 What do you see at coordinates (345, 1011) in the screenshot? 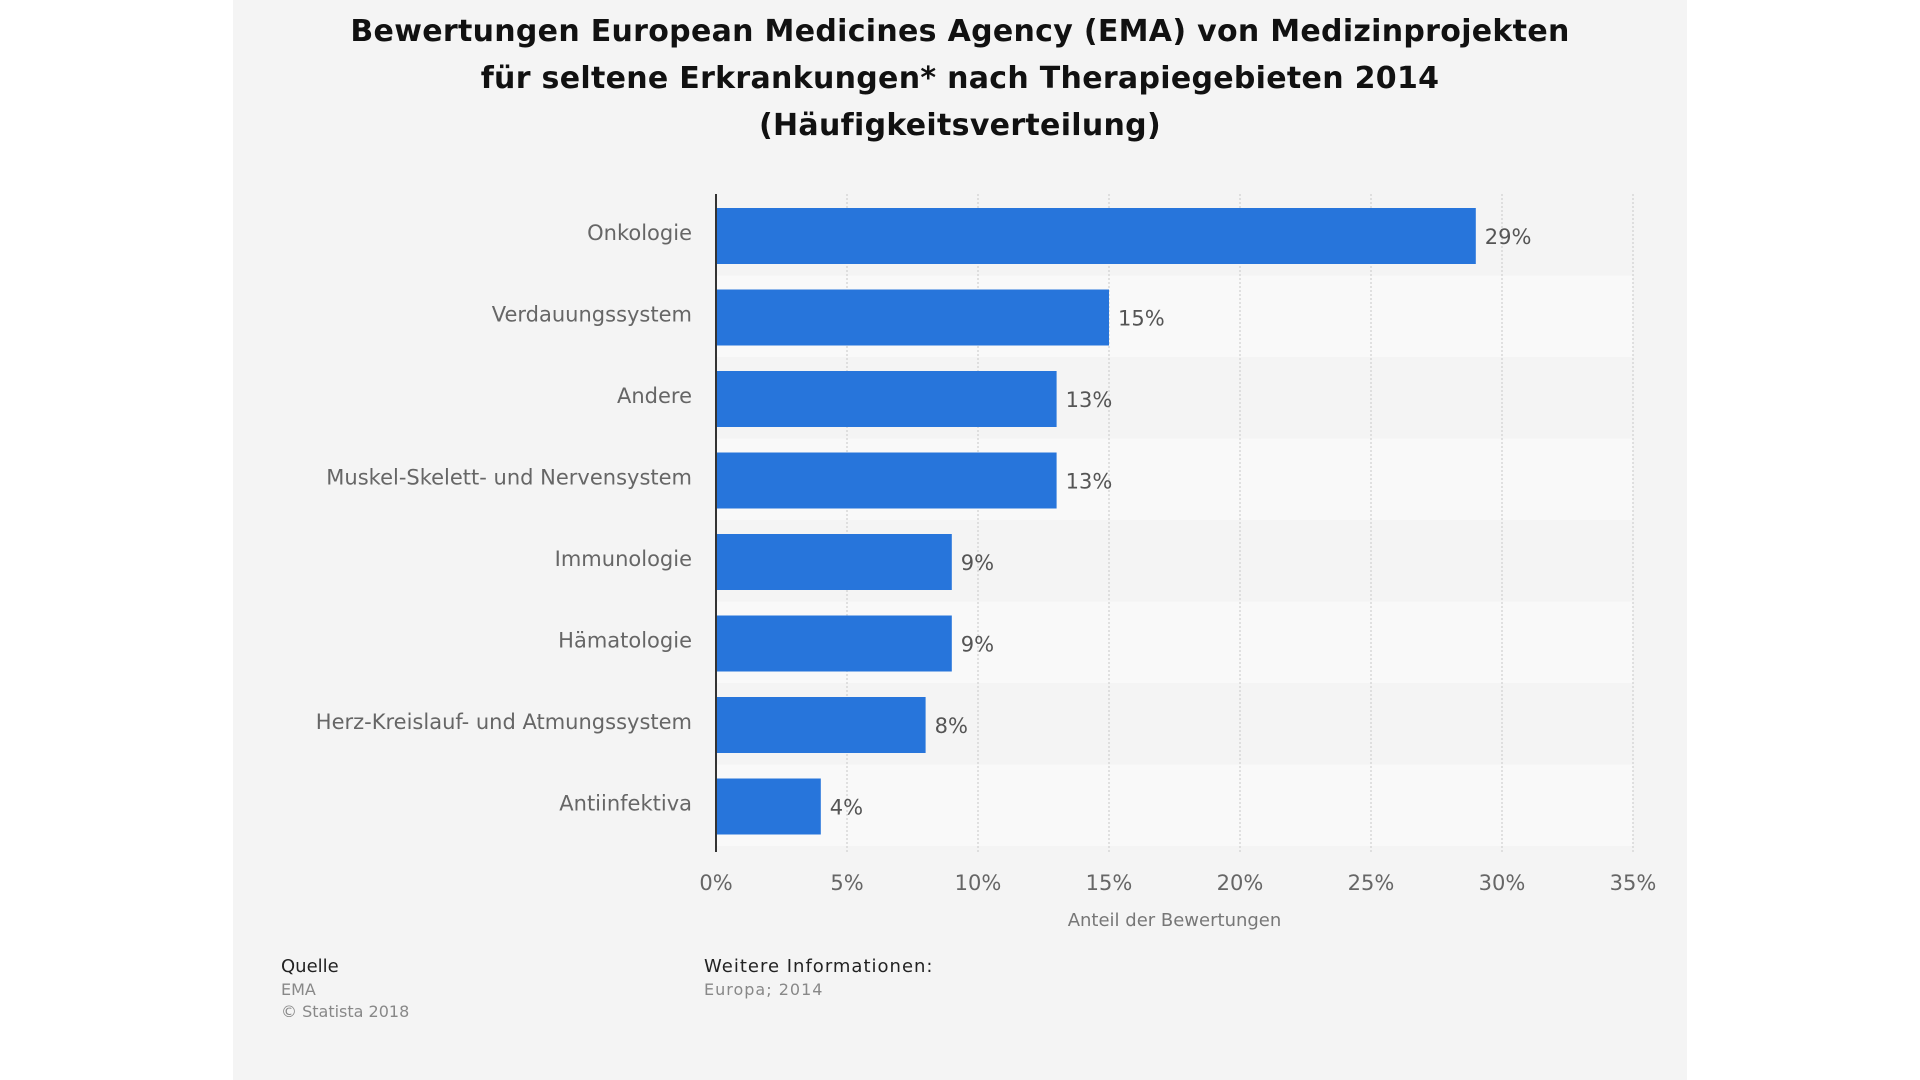
I see `copyright: © Statista 2018` at bounding box center [345, 1011].